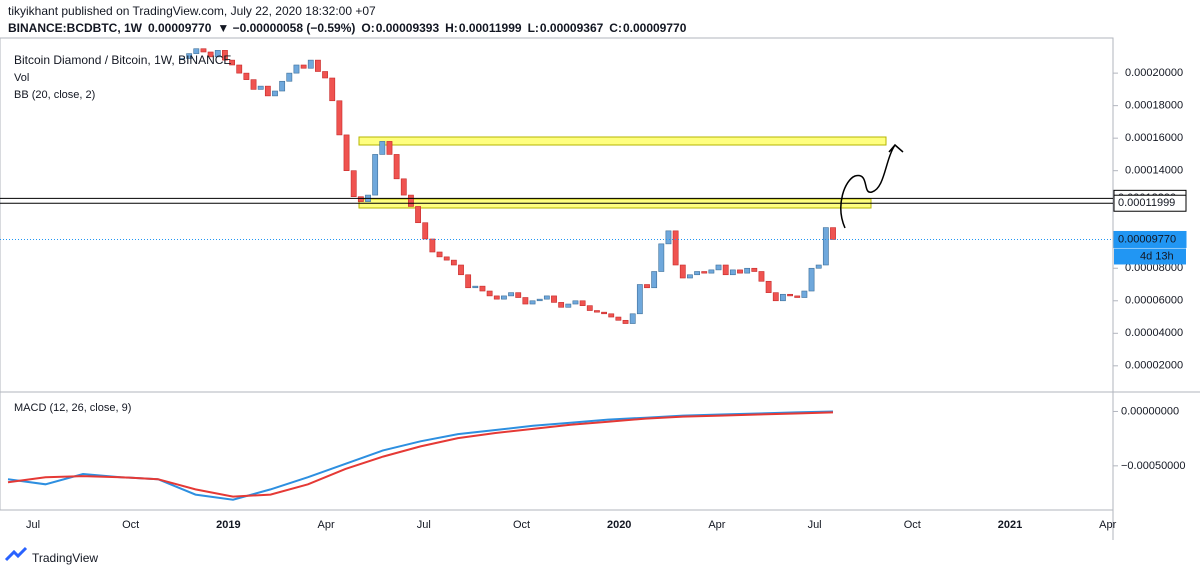 This screenshot has height=583, width=1200. Describe the element at coordinates (1153, 466) in the screenshot. I see `y-tick-label: −0.00050000` at that location.